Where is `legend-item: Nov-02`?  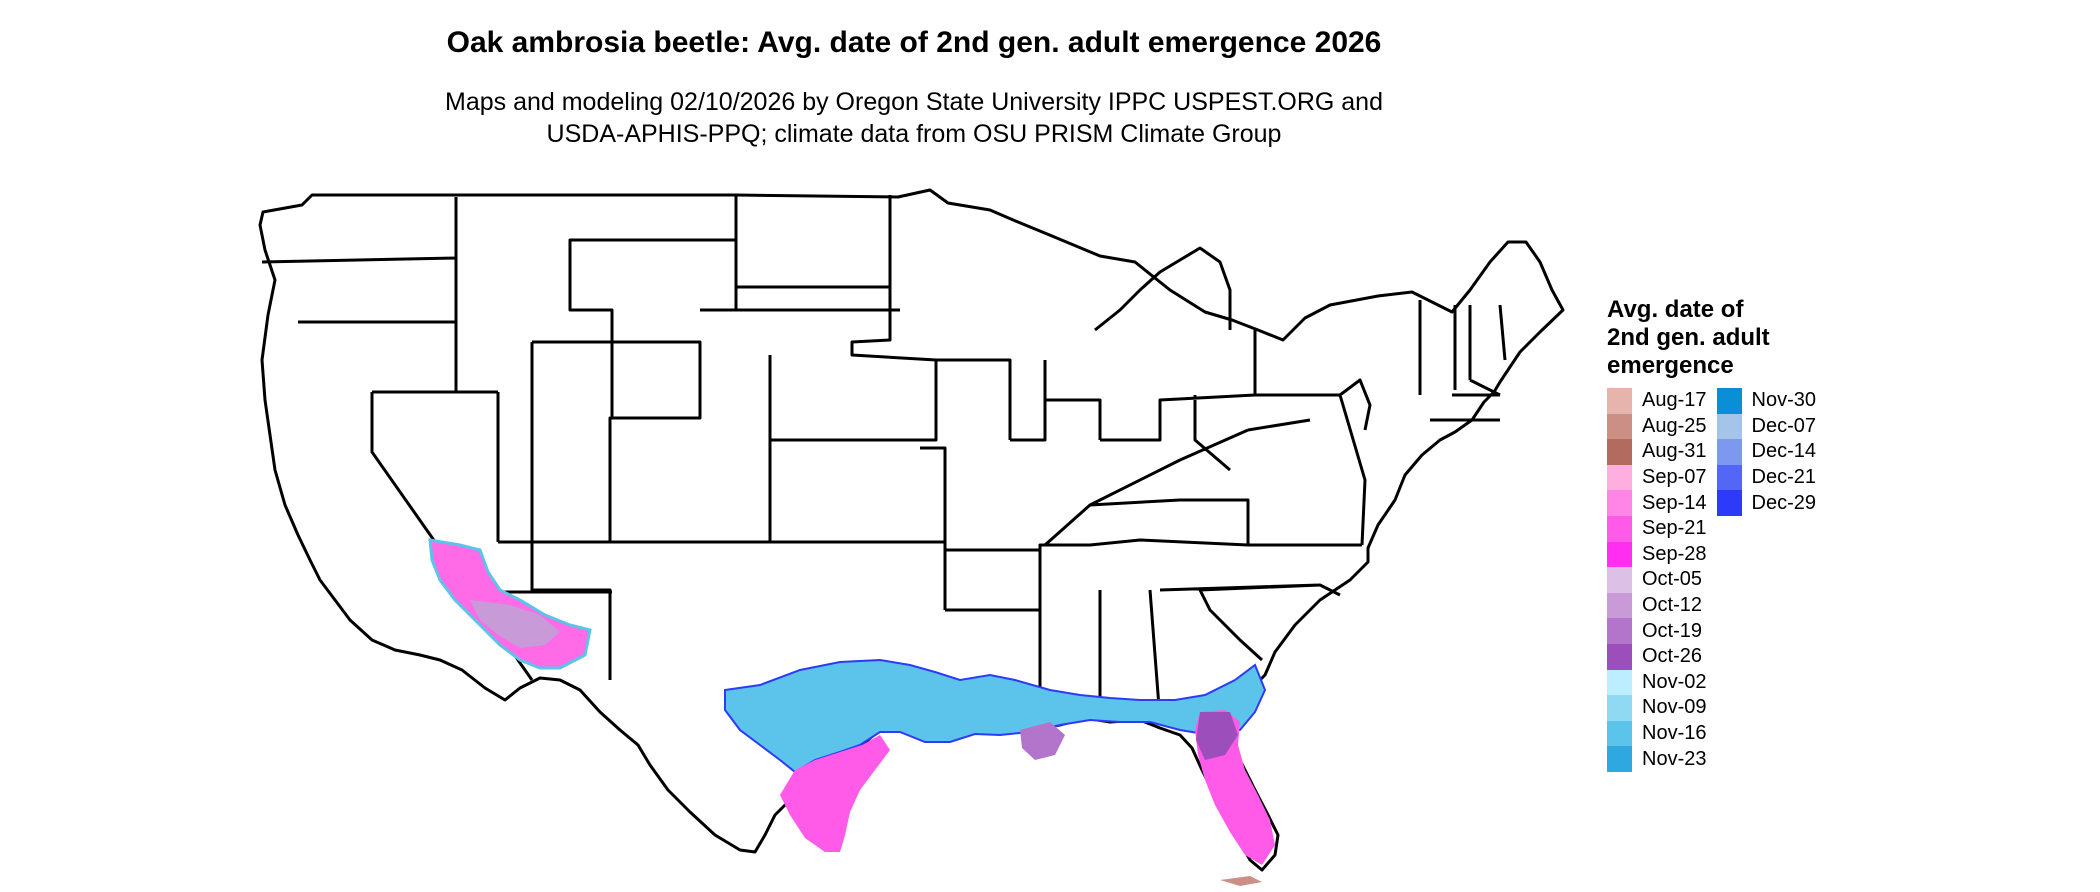
legend-item: Nov-02 is located at coordinates (1657, 682).